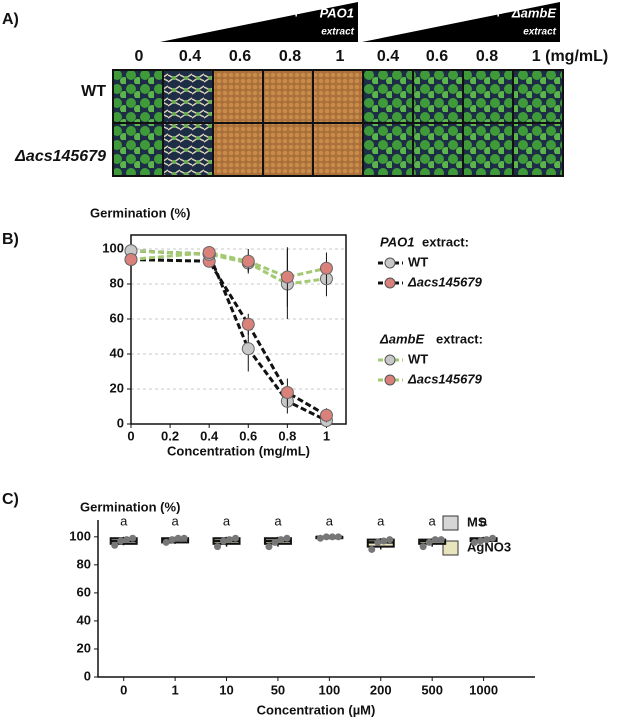 The image size is (617, 726). I want to click on y-tick-label: 80, so click(117, 282).